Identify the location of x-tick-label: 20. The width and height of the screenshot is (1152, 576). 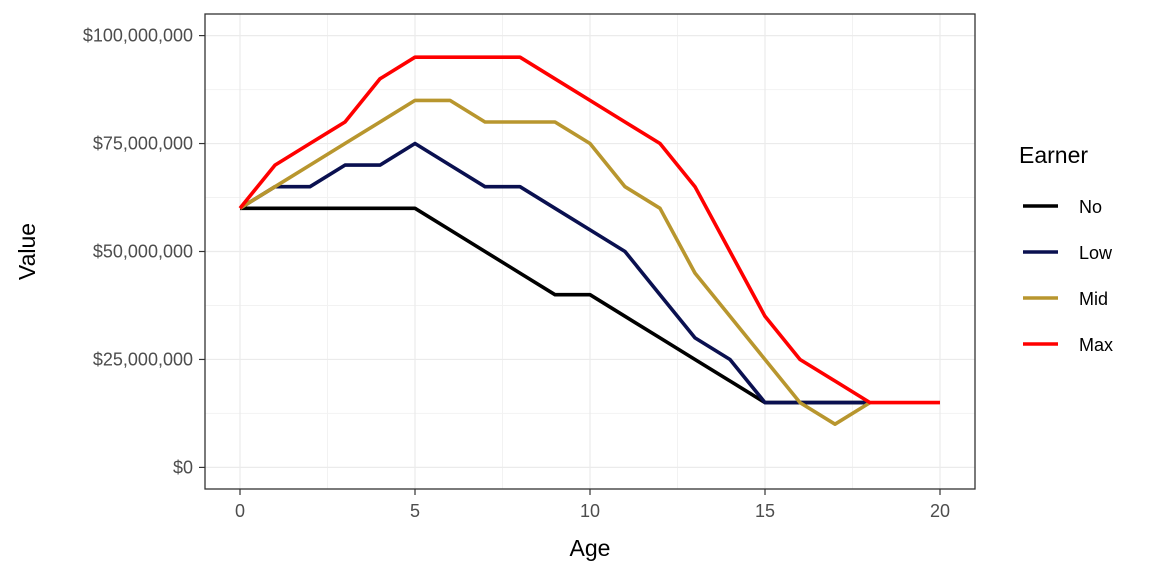
(940, 511).